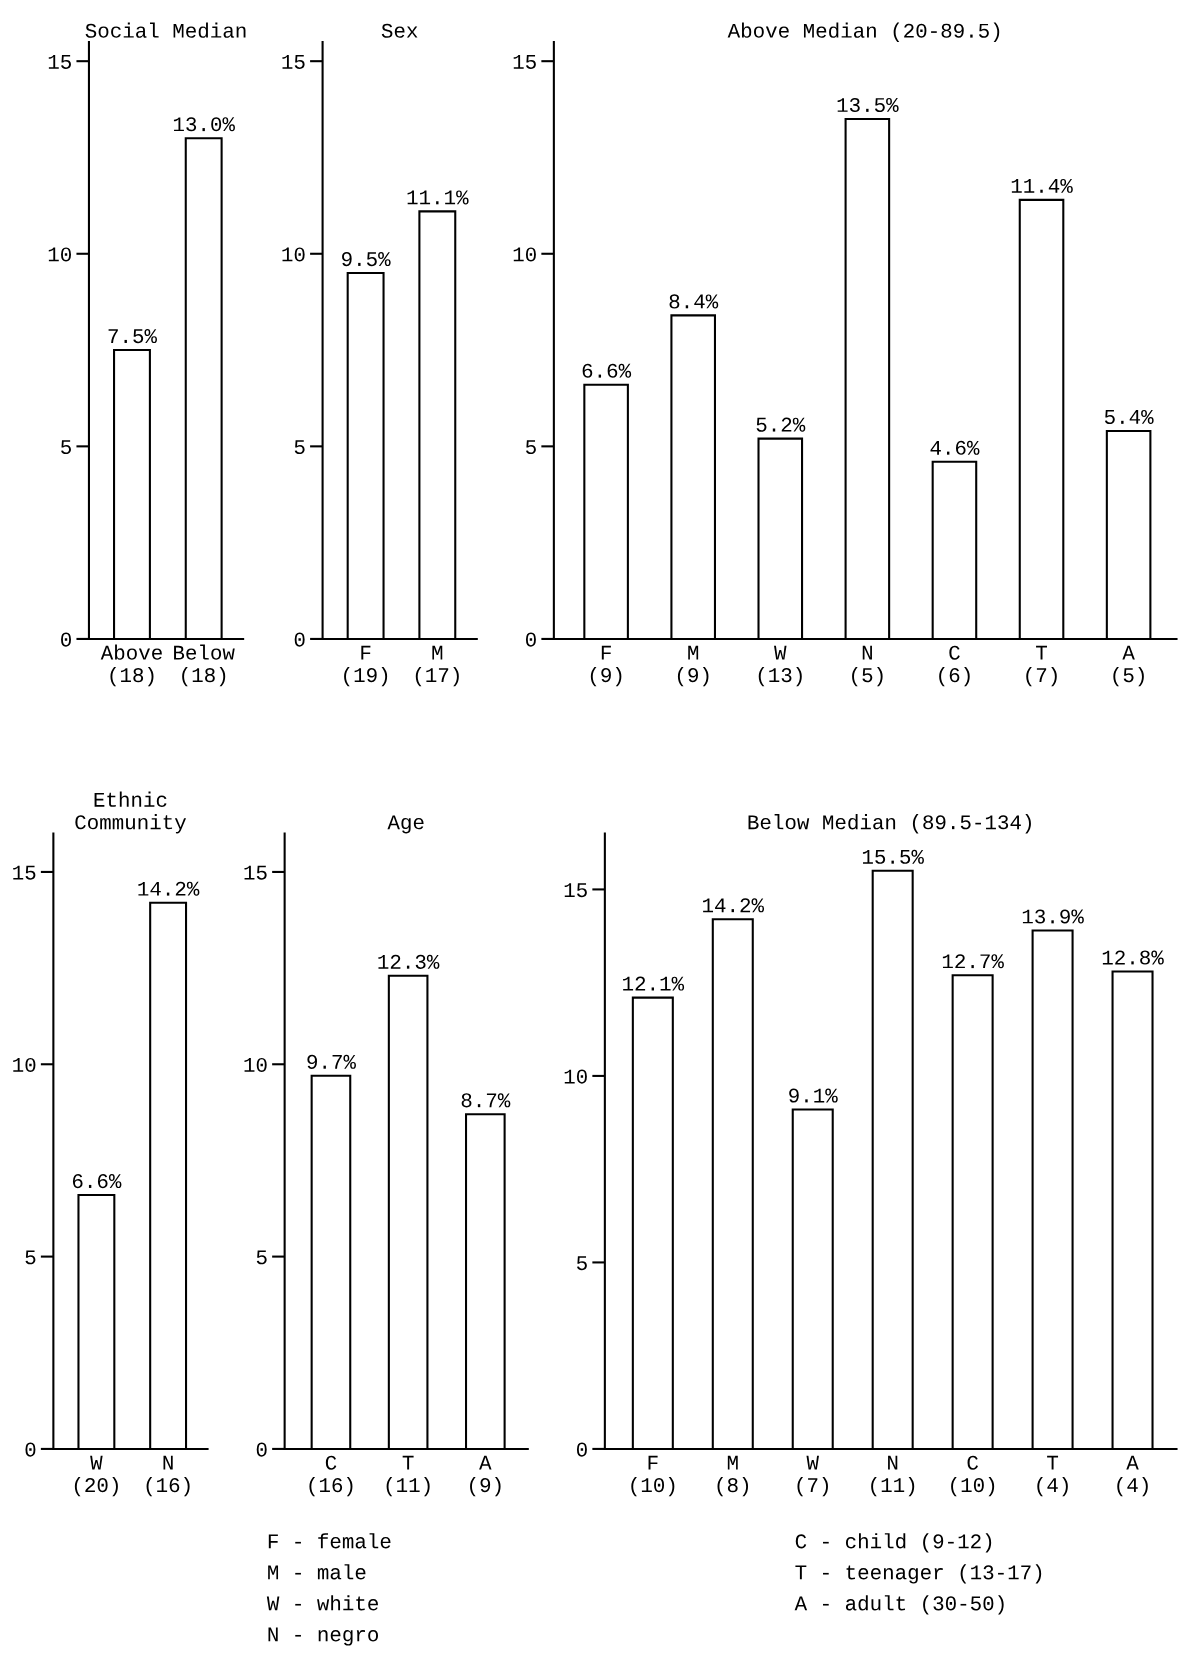 The image size is (1186, 1677). I want to click on data-label: 5.2%, so click(781, 424).